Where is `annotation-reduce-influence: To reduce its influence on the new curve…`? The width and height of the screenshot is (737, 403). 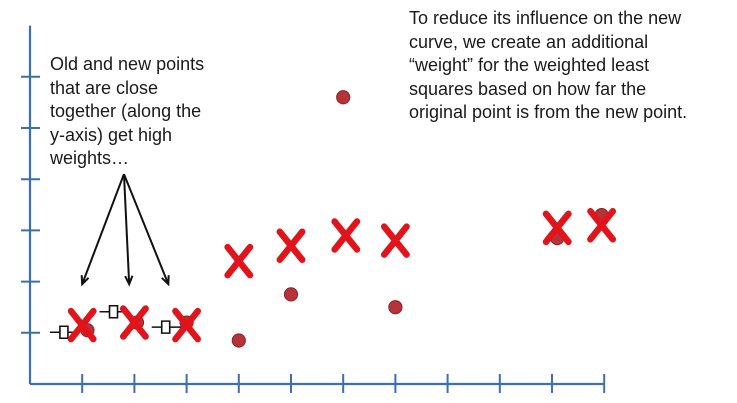 annotation-reduce-influence: To reduce its influence on the new curve… is located at coordinates (548, 65).